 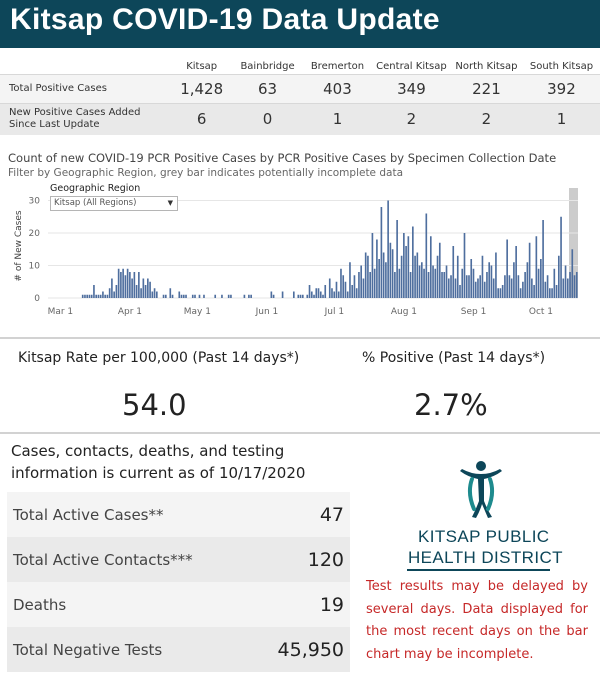 I want to click on logo-underline, so click(x=478, y=570).